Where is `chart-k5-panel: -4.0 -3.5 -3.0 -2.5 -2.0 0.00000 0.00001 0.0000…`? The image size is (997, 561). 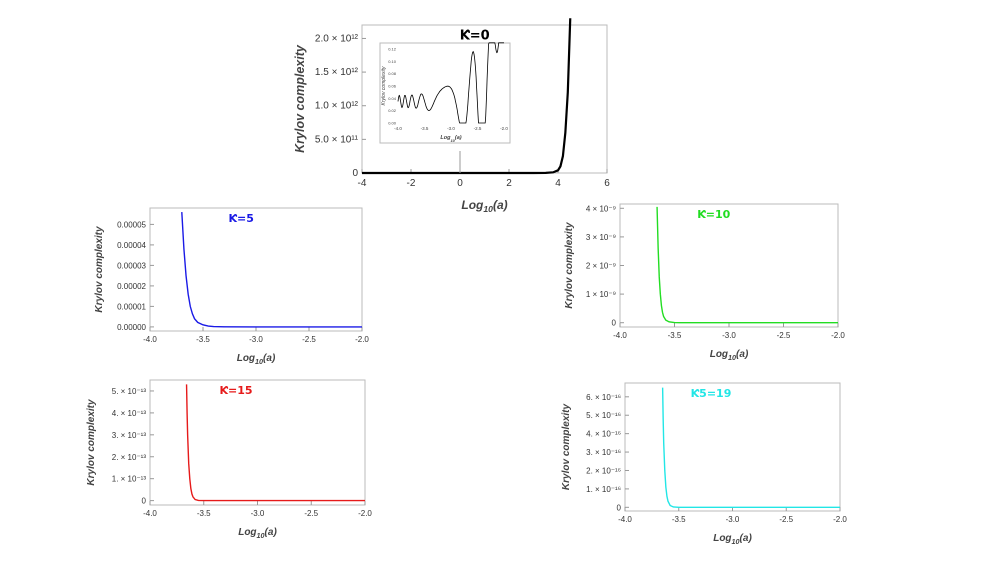 chart-k5-panel: -4.0 -3.5 -3.0 -2.5 -2.0 0.00000 0.00001 0.0000… is located at coordinates (237, 287).